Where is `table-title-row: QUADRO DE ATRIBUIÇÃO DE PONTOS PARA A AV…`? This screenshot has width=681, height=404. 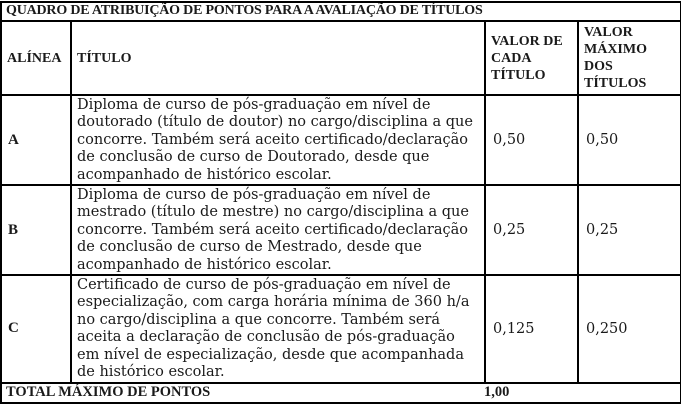
table-title-row: QUADRO DE ATRIBUIÇÃO DE PONTOS PARA A AV… is located at coordinates (340, 11).